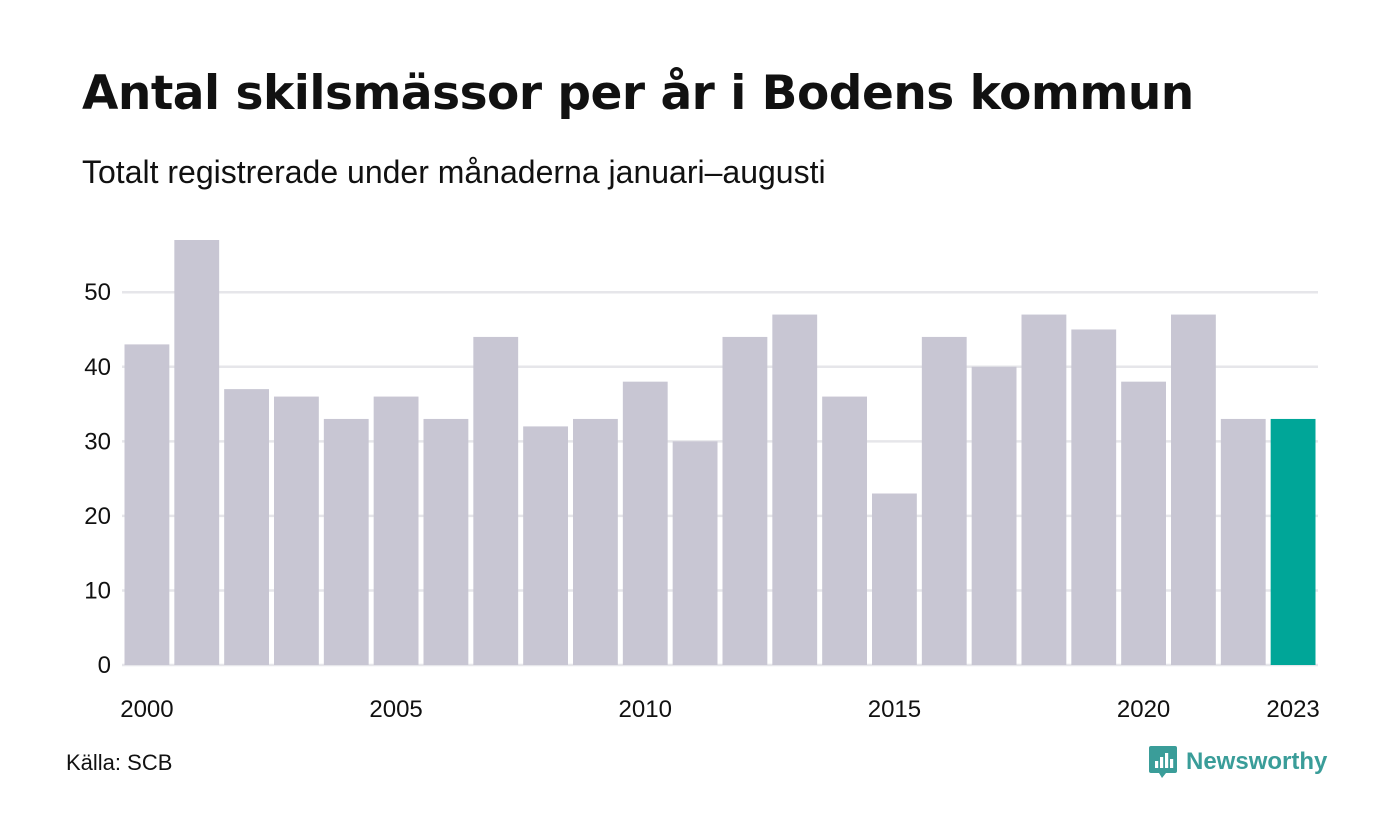 The height and width of the screenshot is (840, 1400). Describe the element at coordinates (944, 500) in the screenshot. I see `bar-2016` at that location.